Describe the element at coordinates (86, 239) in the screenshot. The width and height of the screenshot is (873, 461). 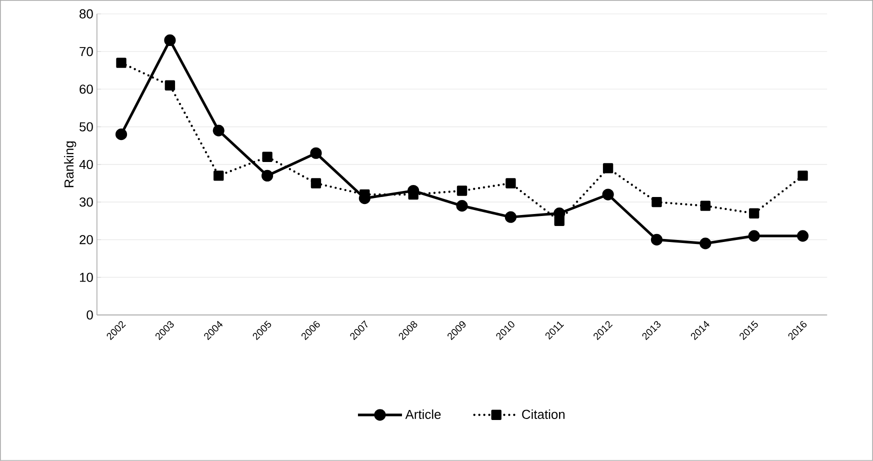
I see `y-tick-label: 20` at that location.